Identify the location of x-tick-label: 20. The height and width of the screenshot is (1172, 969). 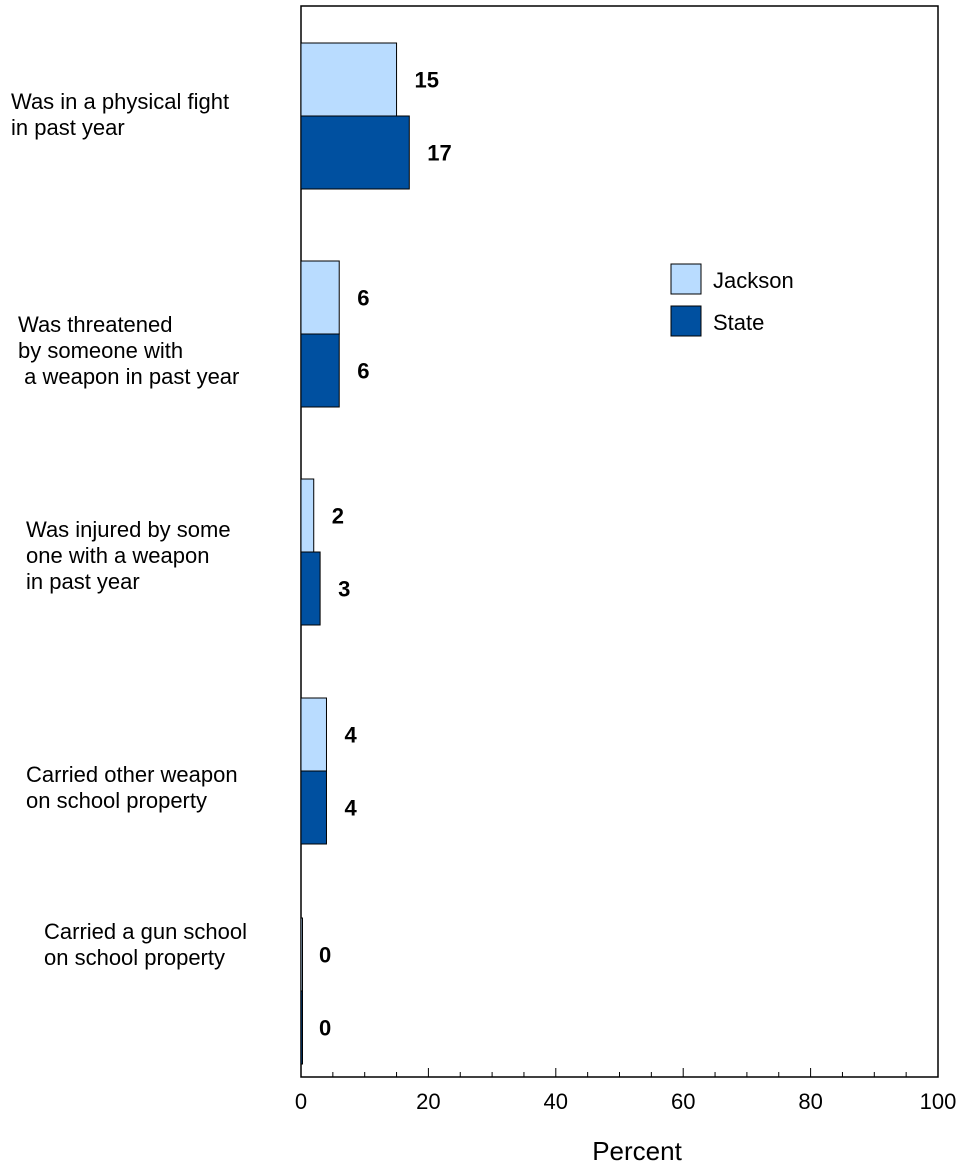
(428, 1101).